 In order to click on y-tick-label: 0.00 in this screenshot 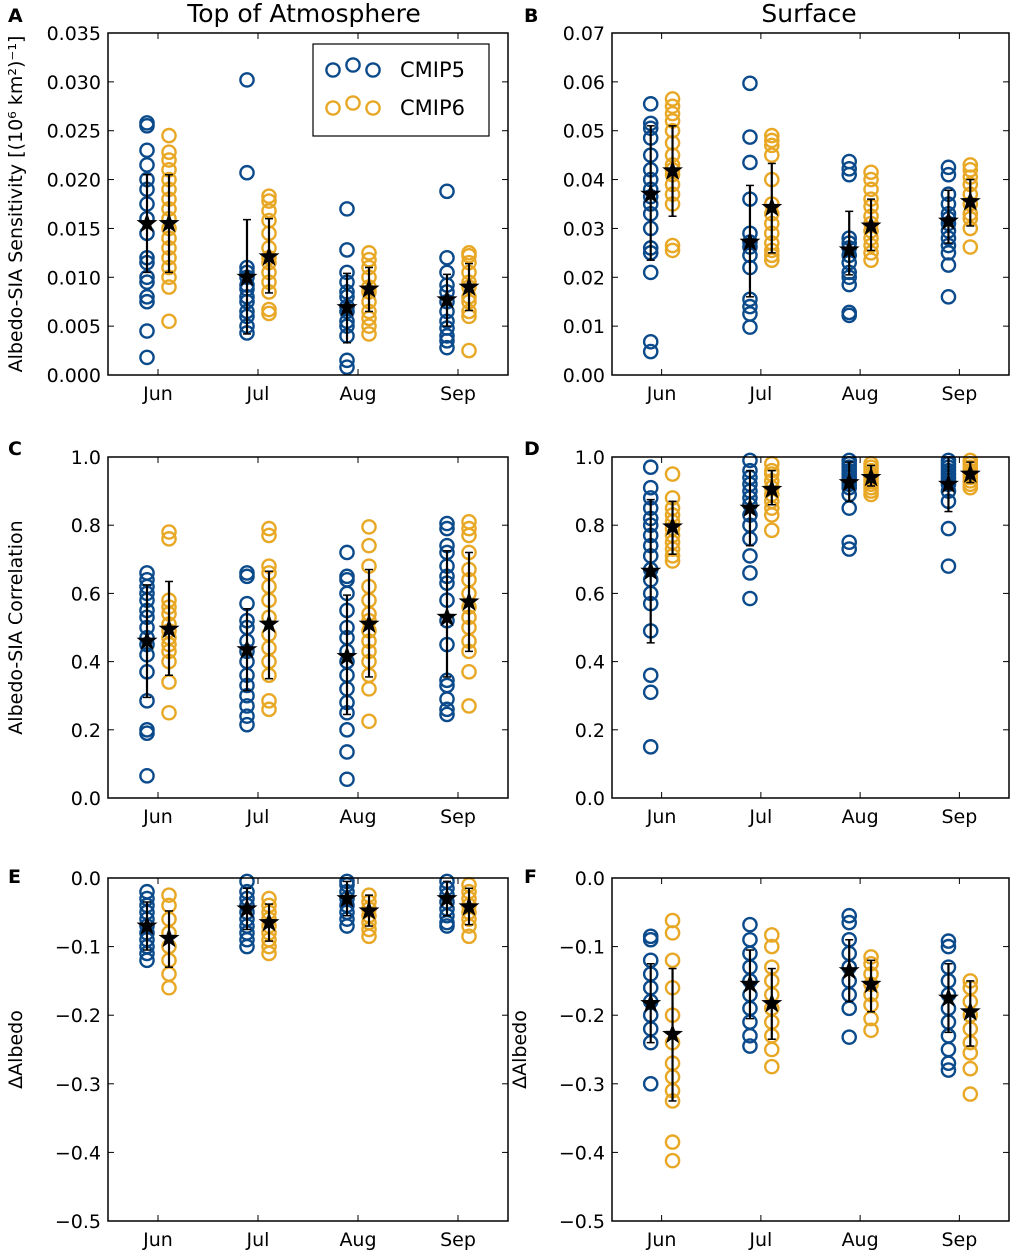, I will do `click(584, 376)`.